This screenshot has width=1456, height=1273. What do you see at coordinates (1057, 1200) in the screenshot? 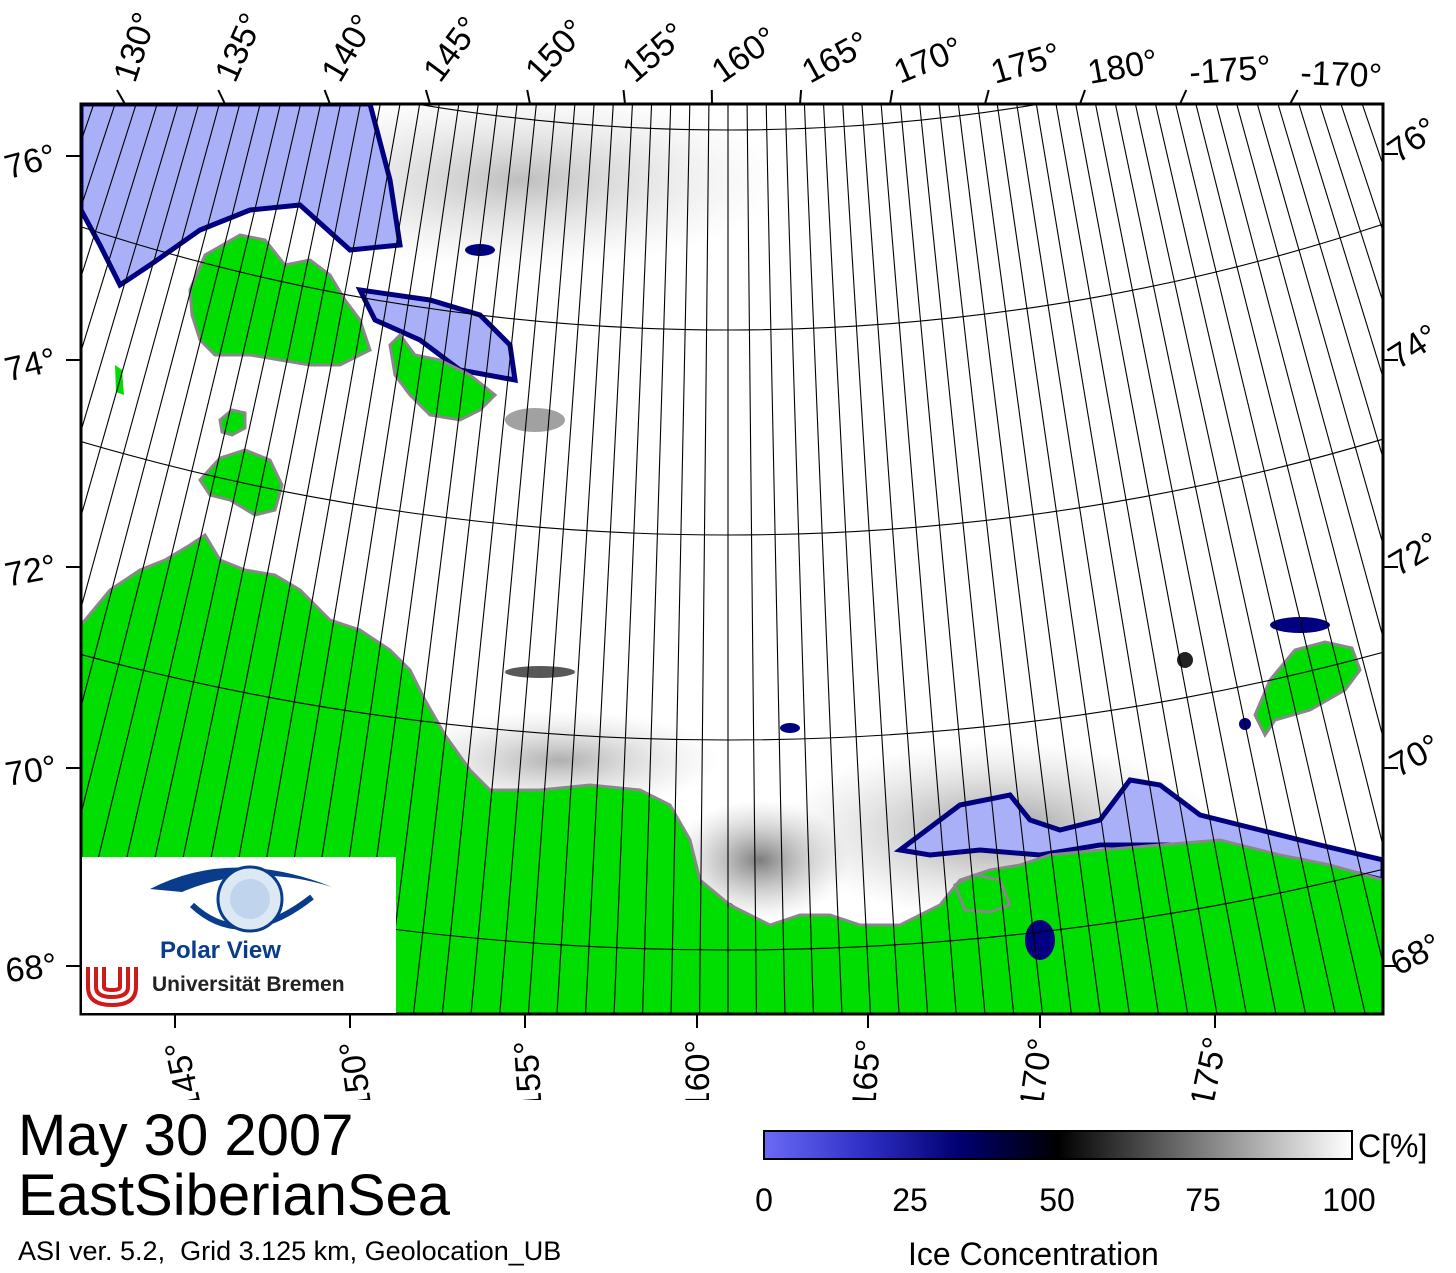
I see `colorbar-tick: 50` at bounding box center [1057, 1200].